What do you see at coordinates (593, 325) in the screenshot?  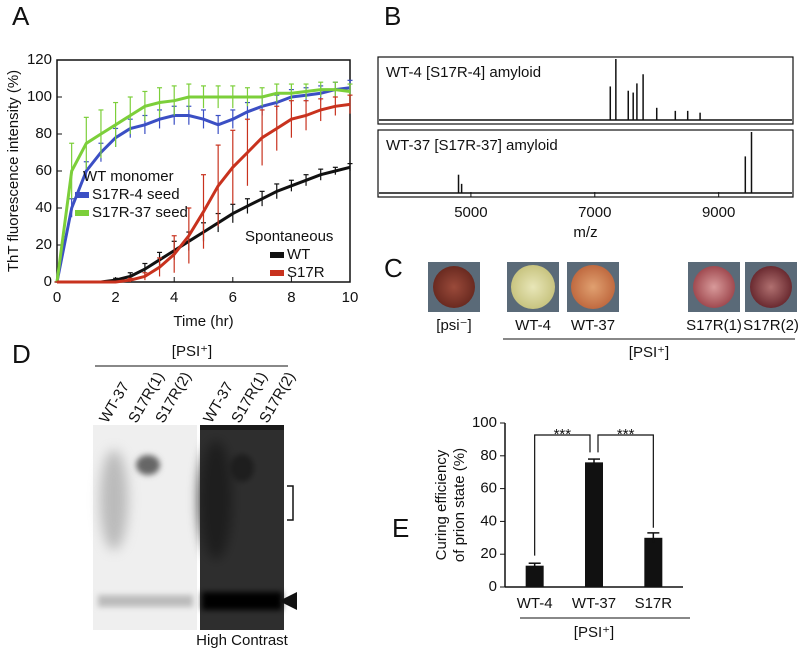 I see `colony-label: WT-37` at bounding box center [593, 325].